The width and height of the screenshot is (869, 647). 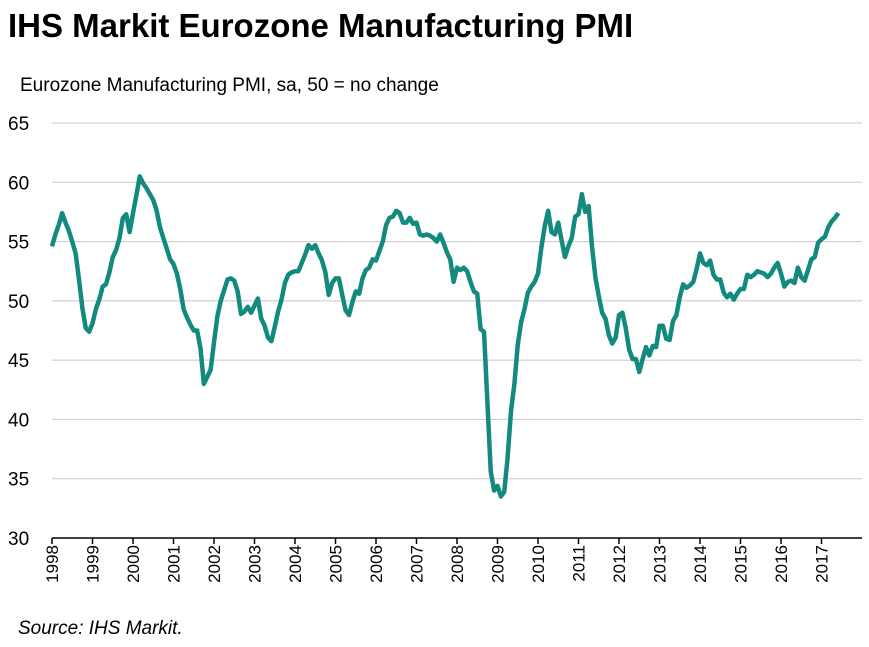 I want to click on x-tick-label: 2013, so click(x=660, y=564).